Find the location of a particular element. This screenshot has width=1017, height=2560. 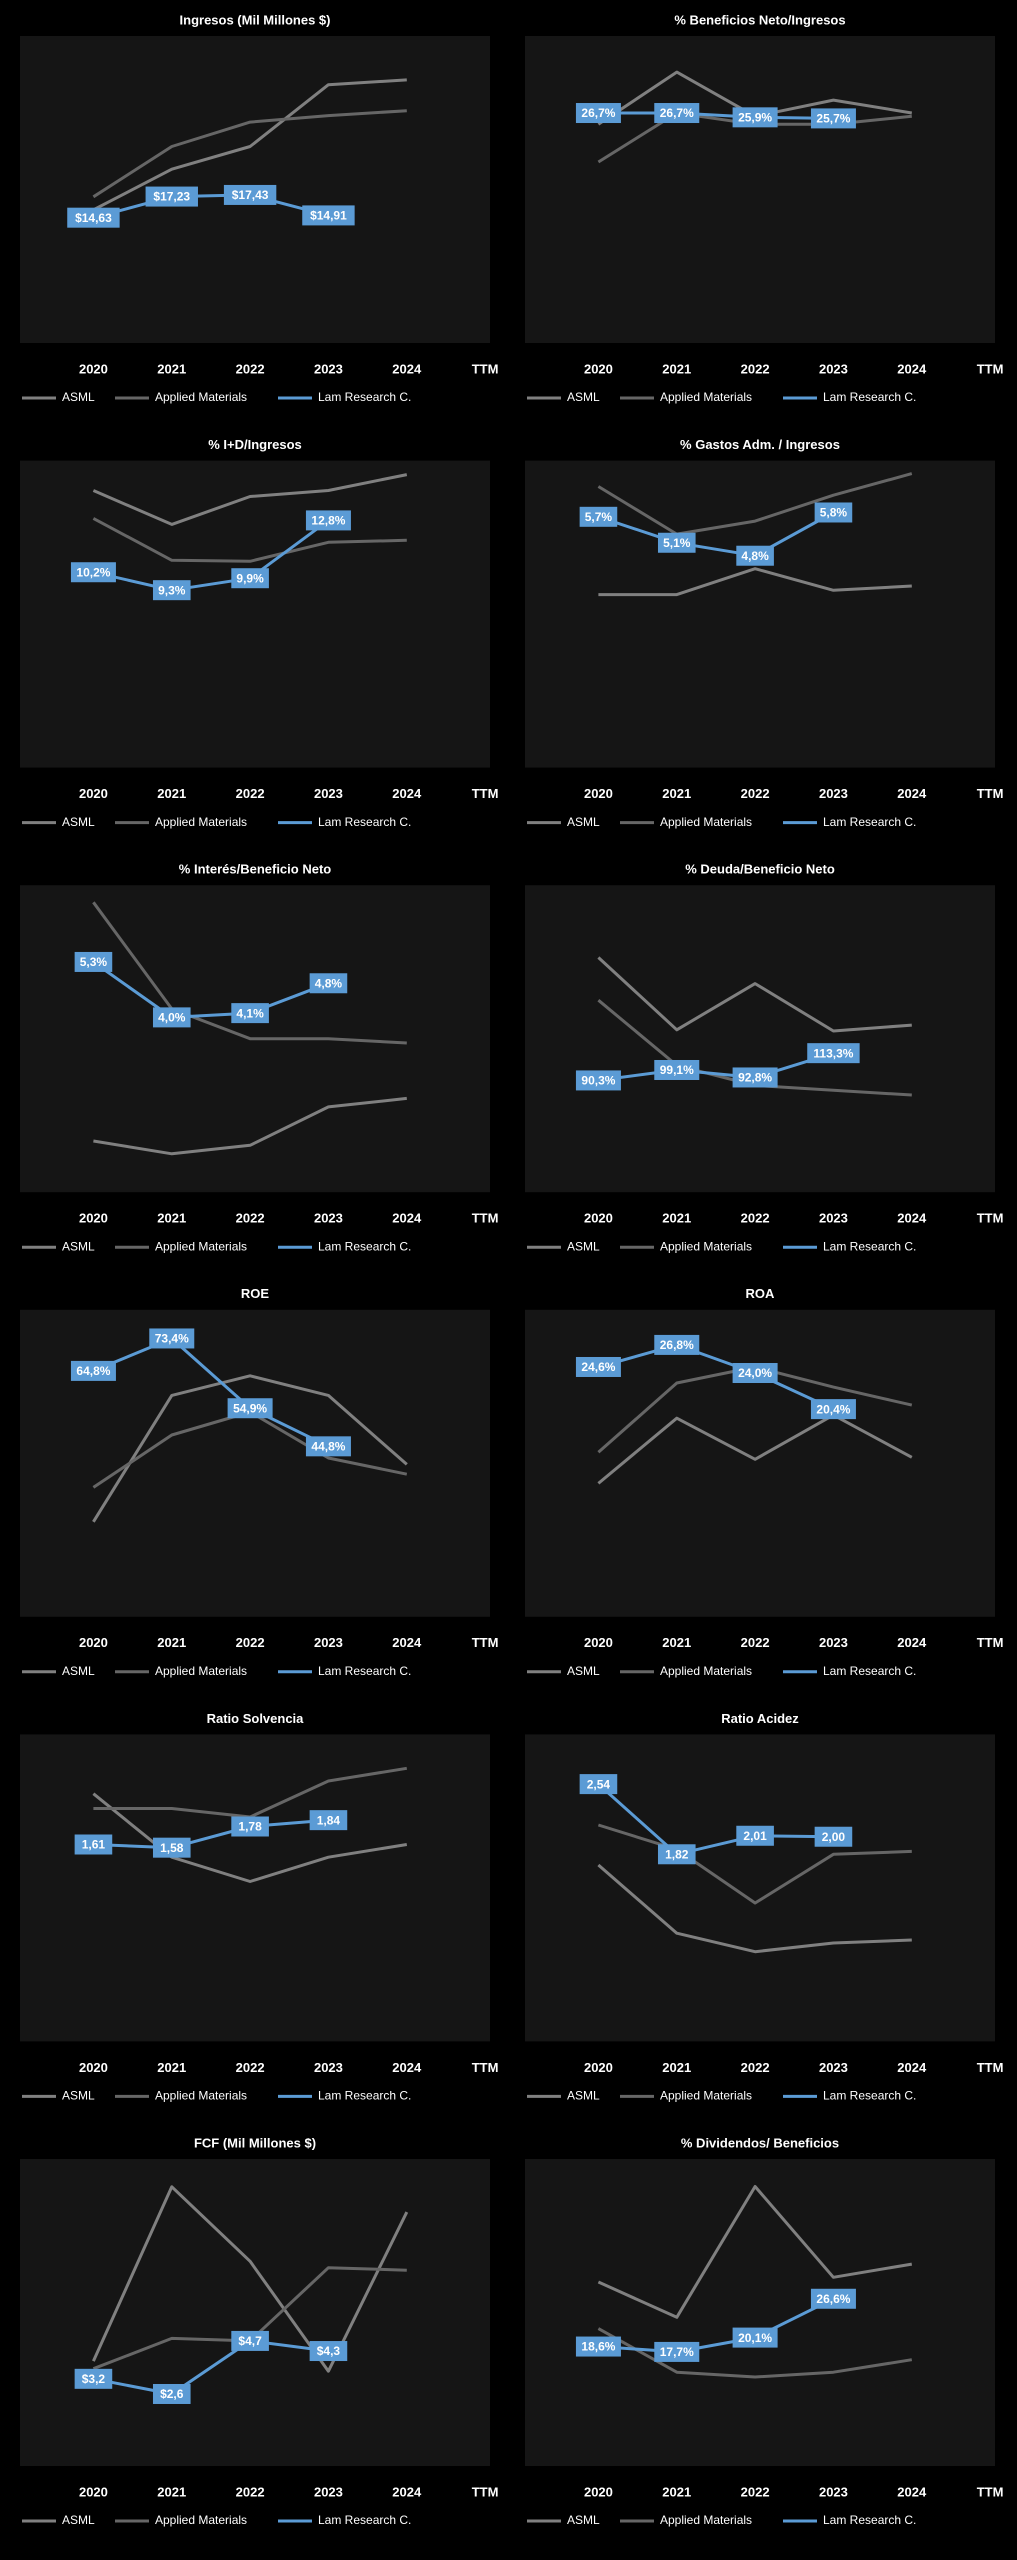

chart-title: Ratio Solvencia is located at coordinates (256, 1718).